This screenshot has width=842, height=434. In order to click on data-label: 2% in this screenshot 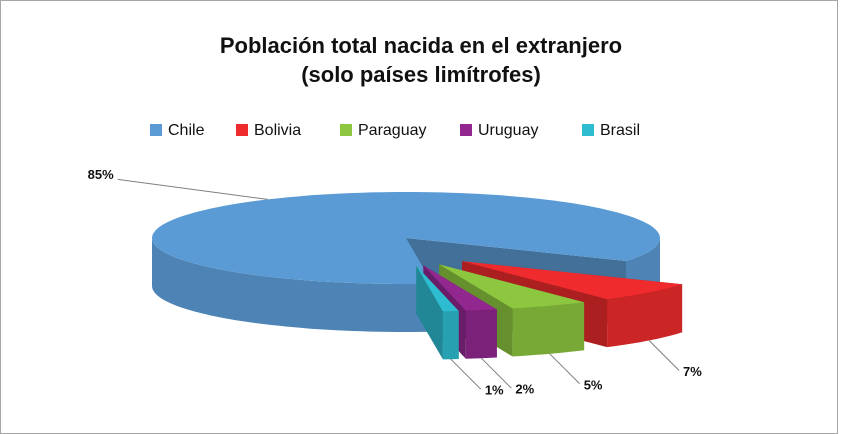, I will do `click(524, 389)`.